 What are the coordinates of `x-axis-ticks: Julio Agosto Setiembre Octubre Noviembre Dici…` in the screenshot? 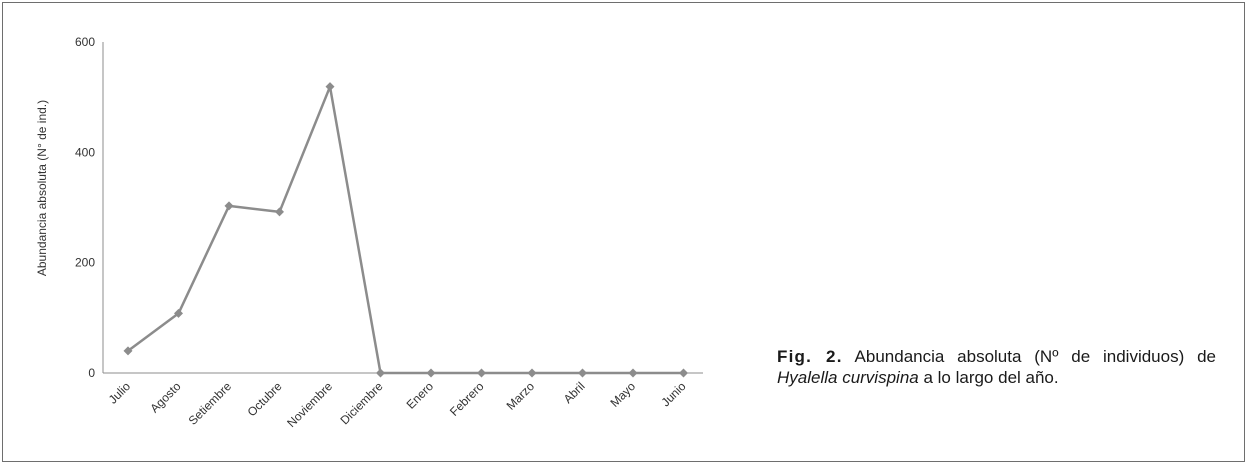 It's located at (397, 404).